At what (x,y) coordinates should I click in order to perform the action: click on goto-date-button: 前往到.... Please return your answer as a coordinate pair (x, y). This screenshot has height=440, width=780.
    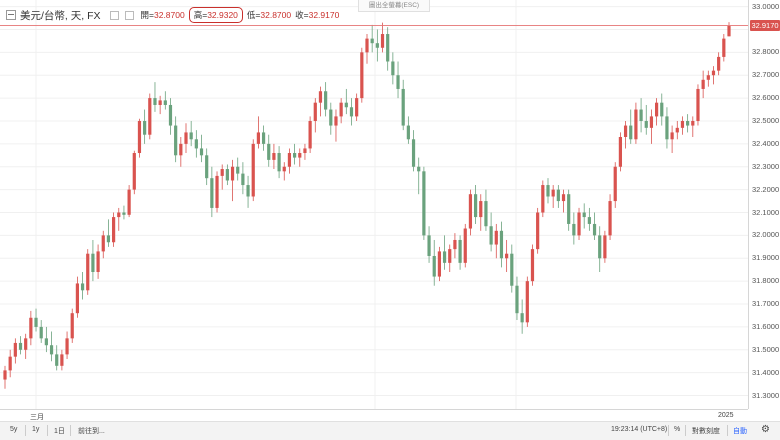
    Looking at the image, I should click on (91, 431).